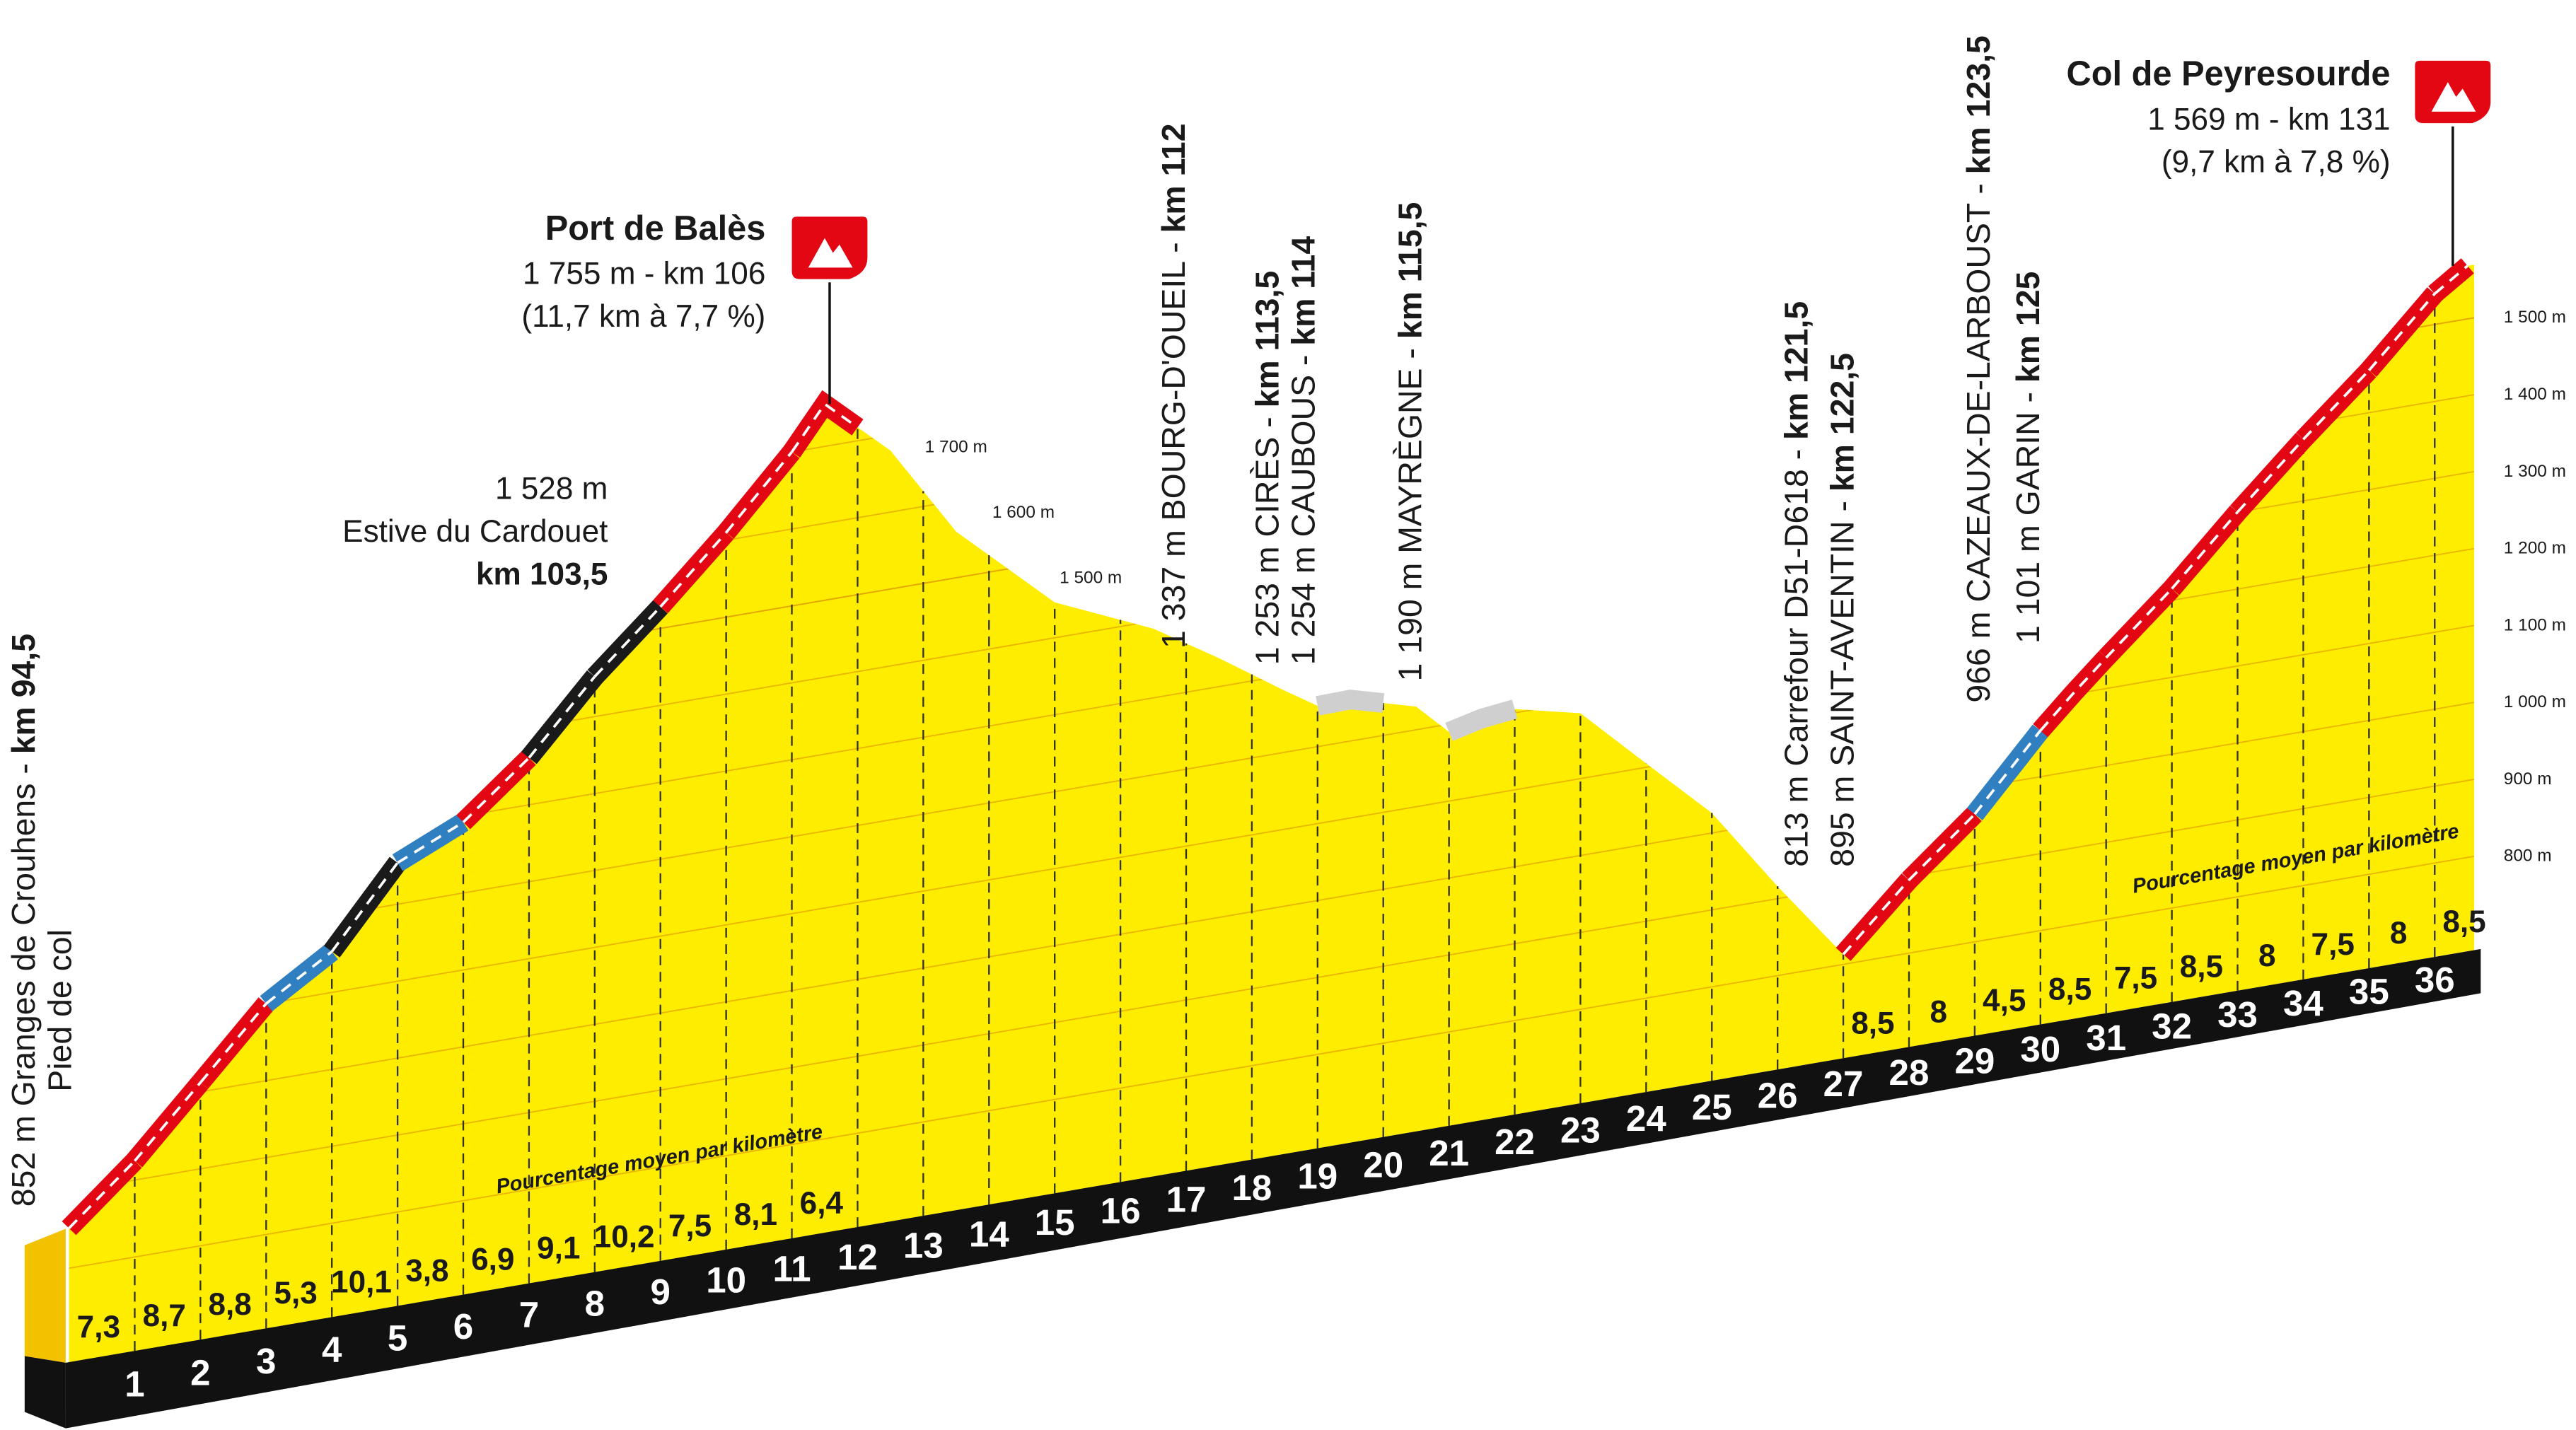 The width and height of the screenshot is (2576, 1430). Describe the element at coordinates (1842, 679) in the screenshot. I see `waypoint-text: 895 m SAINT-AVENTIN -` at that location.